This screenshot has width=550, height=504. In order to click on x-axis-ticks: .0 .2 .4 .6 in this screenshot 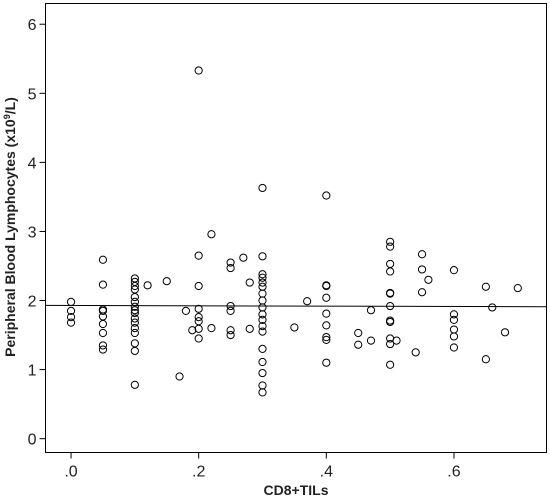, I will do `click(262, 466)`.